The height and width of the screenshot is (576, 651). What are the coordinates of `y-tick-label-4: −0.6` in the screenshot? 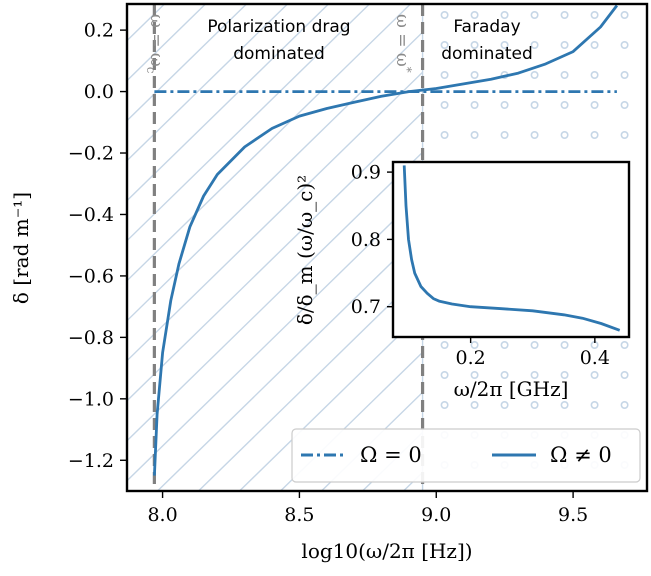 It's located at (91, 276).